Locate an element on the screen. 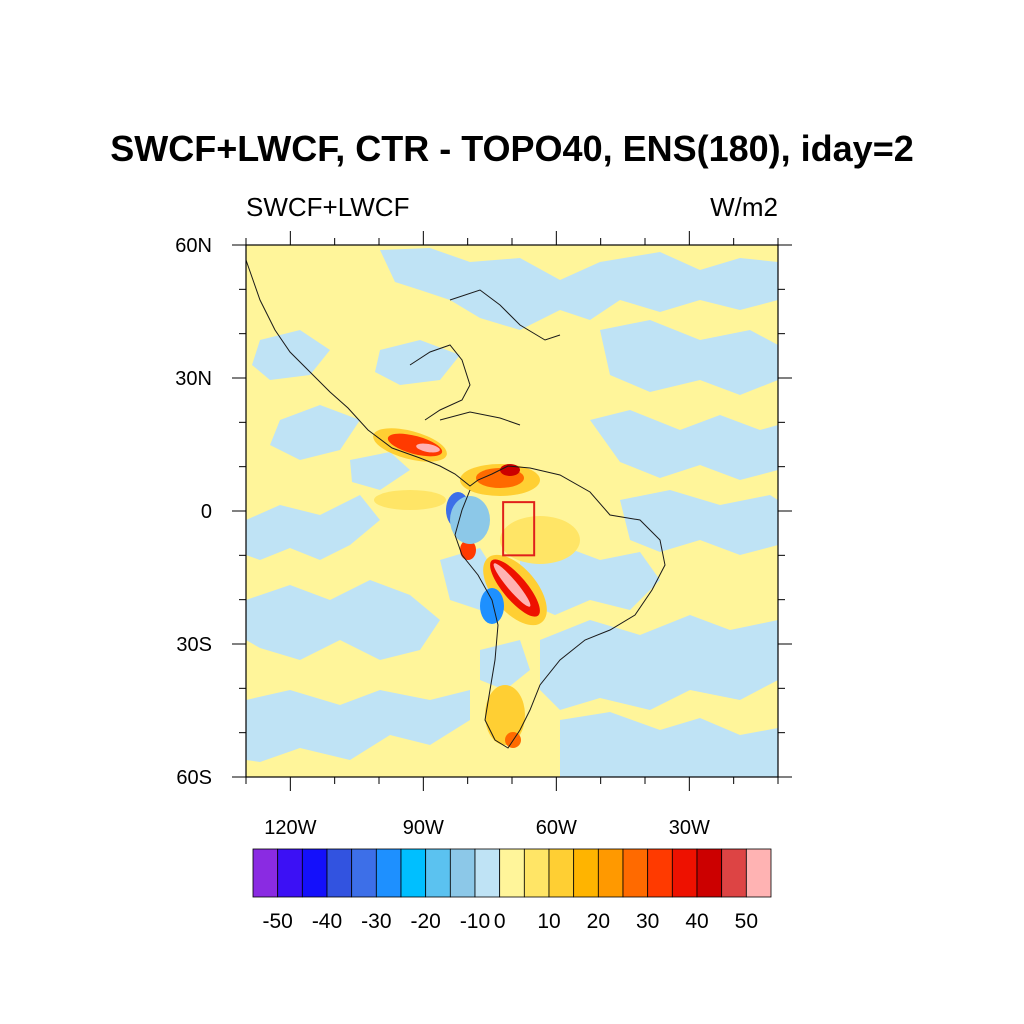 Image resolution: width=1024 pixels, height=1024 pixels. colorbar-label: 20 is located at coordinates (598, 921).